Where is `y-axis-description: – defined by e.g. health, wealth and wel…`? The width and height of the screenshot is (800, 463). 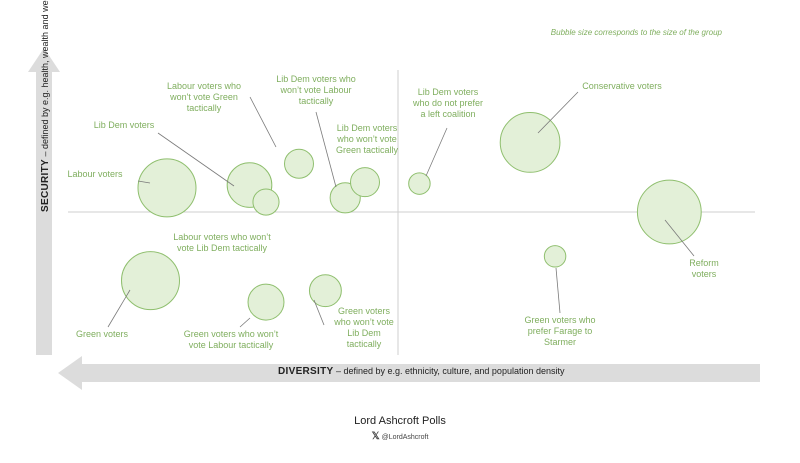 y-axis-description: – defined by e.g. health, wealth and wel… is located at coordinates (45, 80).